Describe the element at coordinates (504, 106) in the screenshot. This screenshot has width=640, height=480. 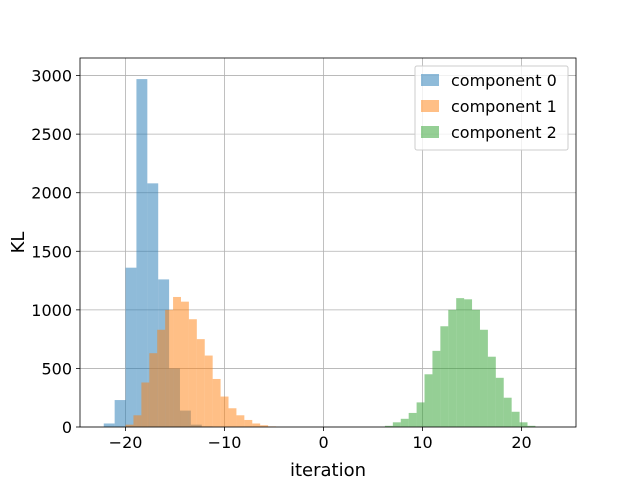
I see `legend-label: component 1` at that location.